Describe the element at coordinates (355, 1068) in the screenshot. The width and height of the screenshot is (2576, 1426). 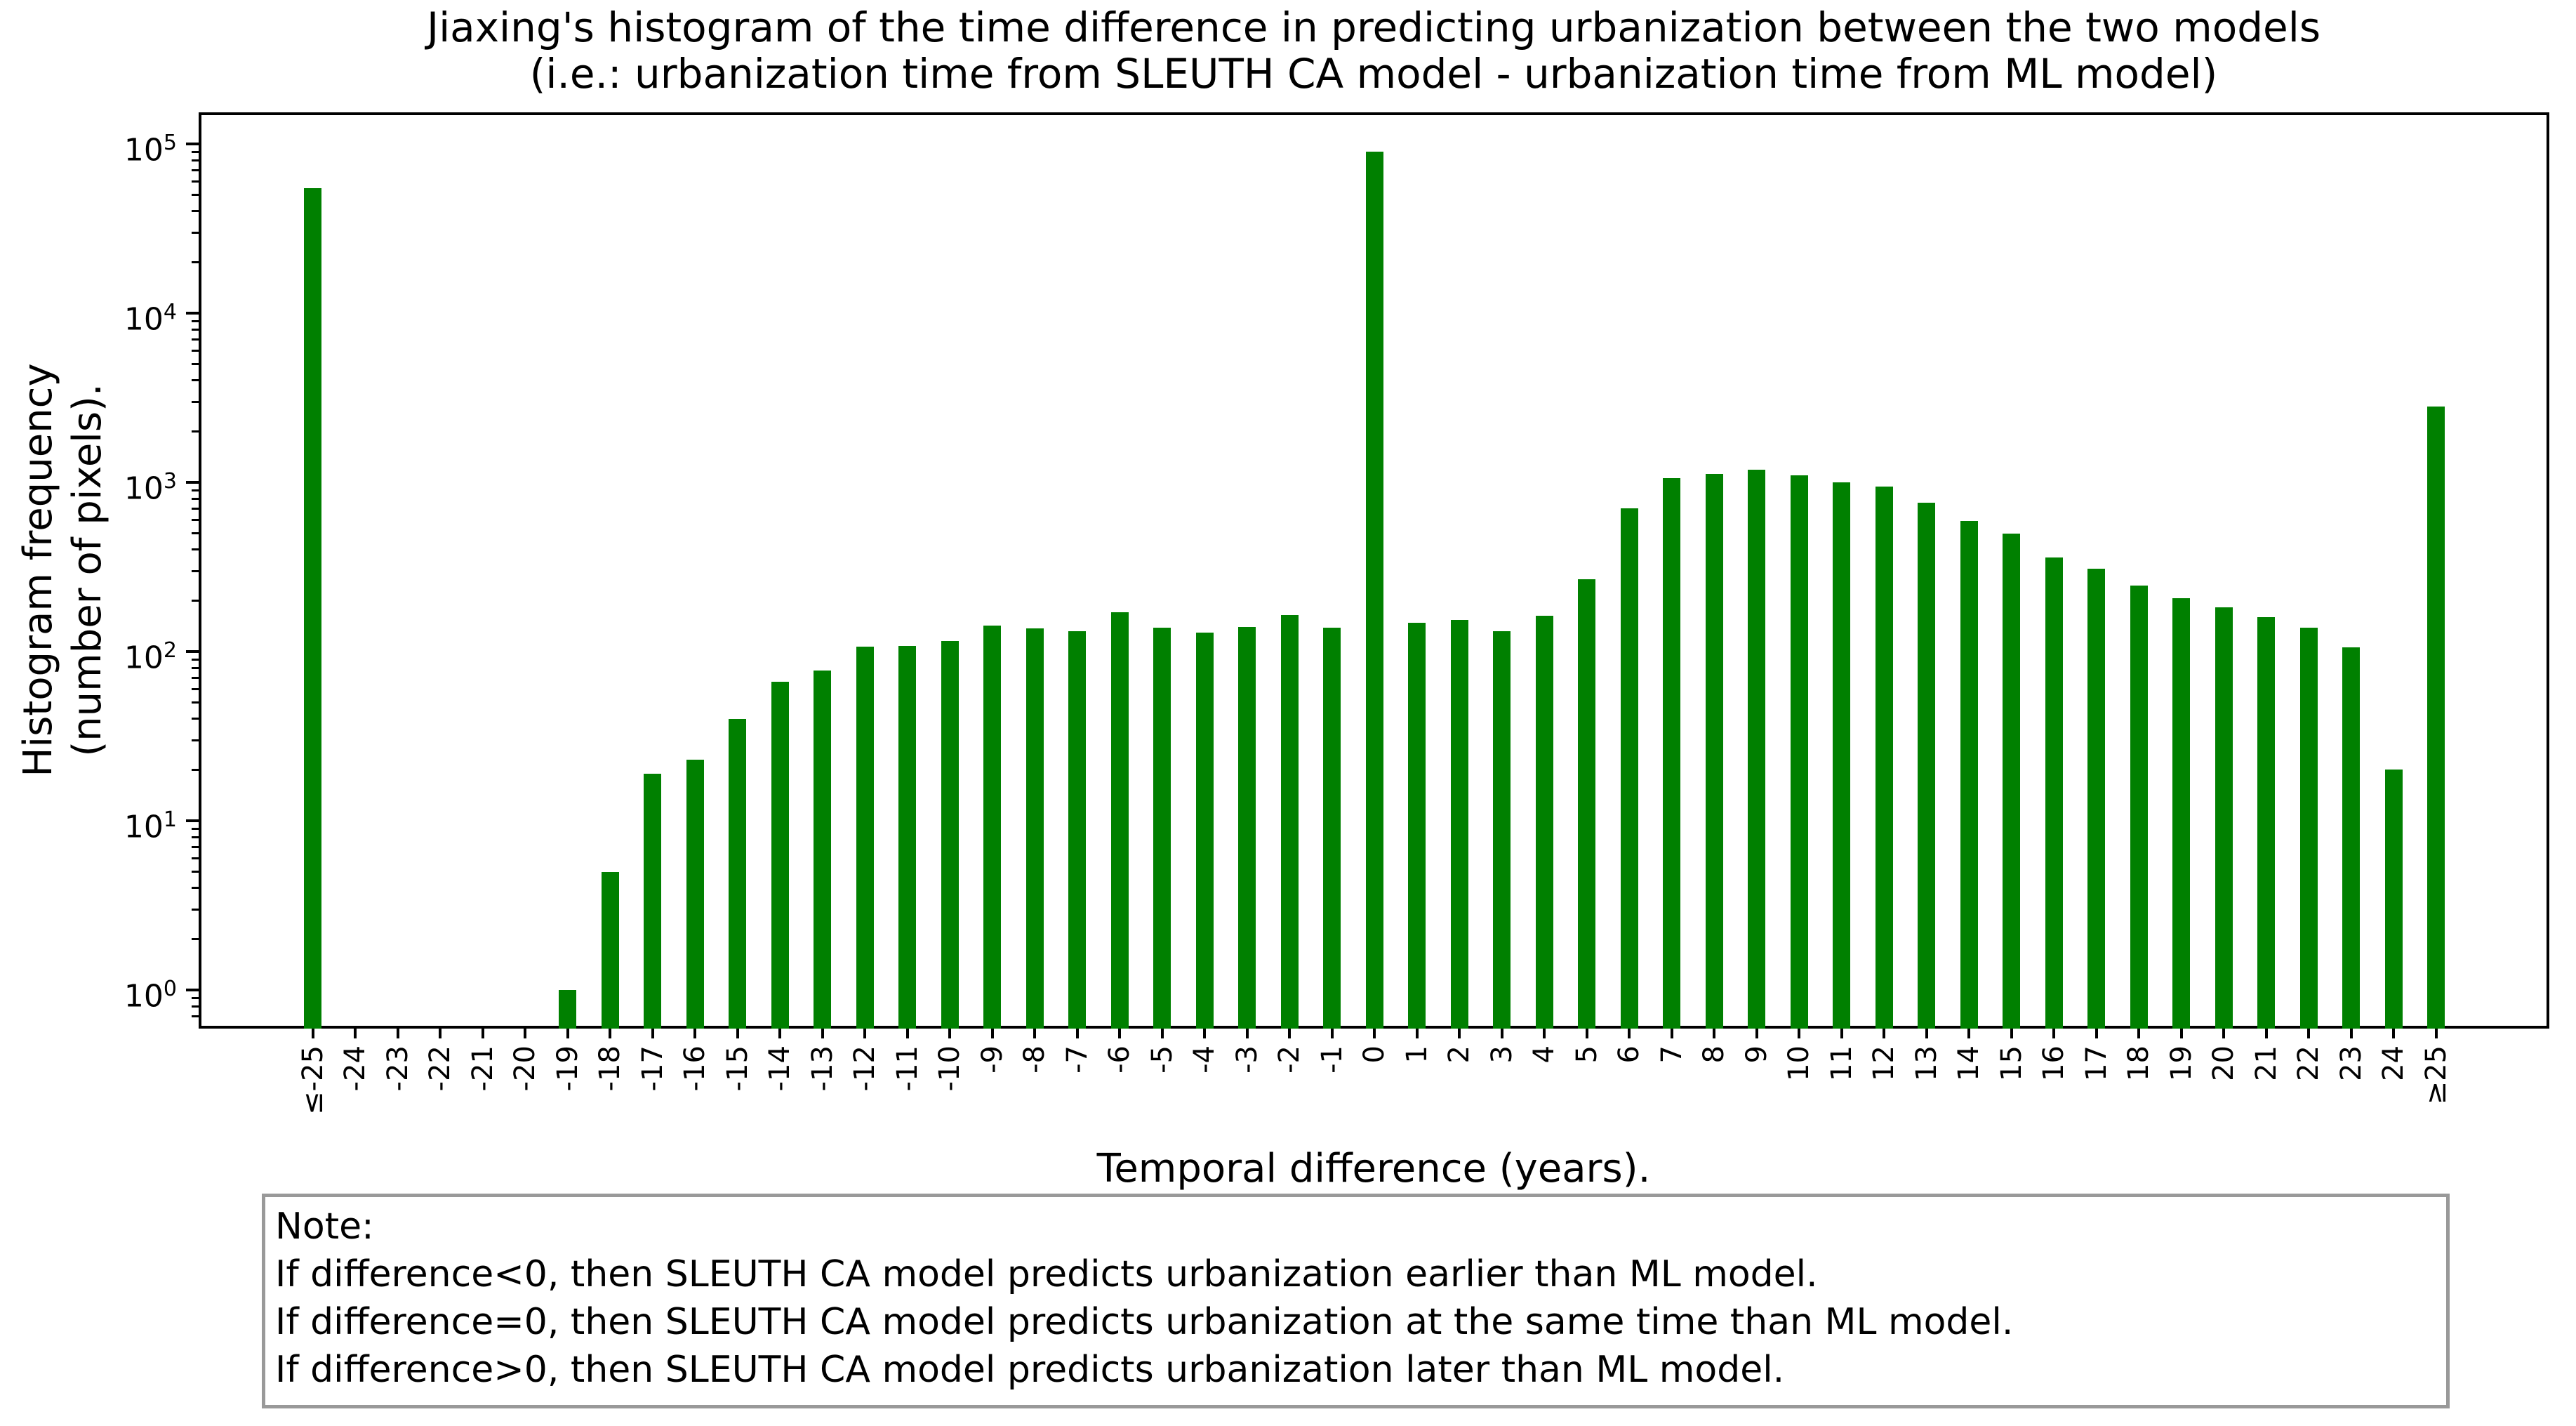
I see `x-tick-label: -24` at that location.